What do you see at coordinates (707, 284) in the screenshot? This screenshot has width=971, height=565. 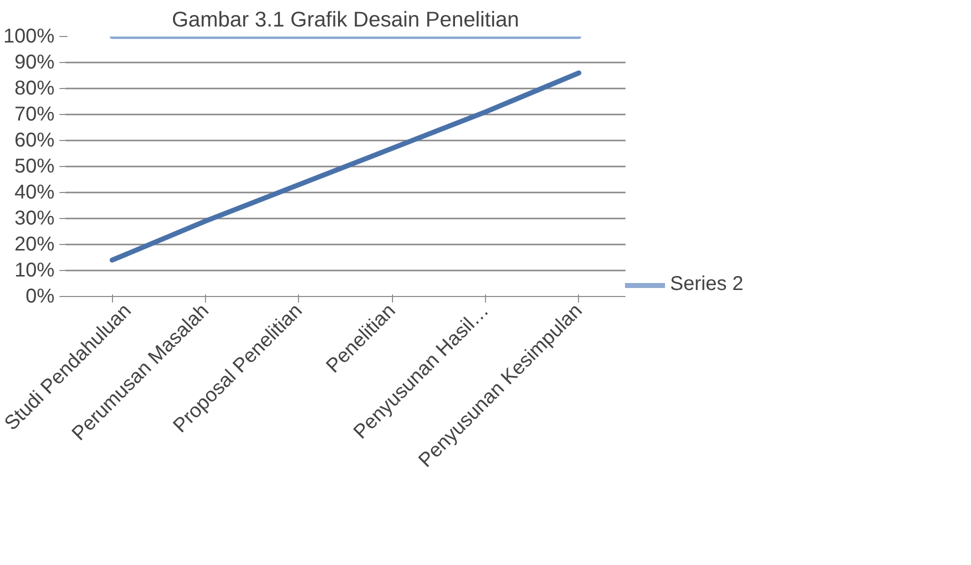 I see `legend-label: Series 2` at bounding box center [707, 284].